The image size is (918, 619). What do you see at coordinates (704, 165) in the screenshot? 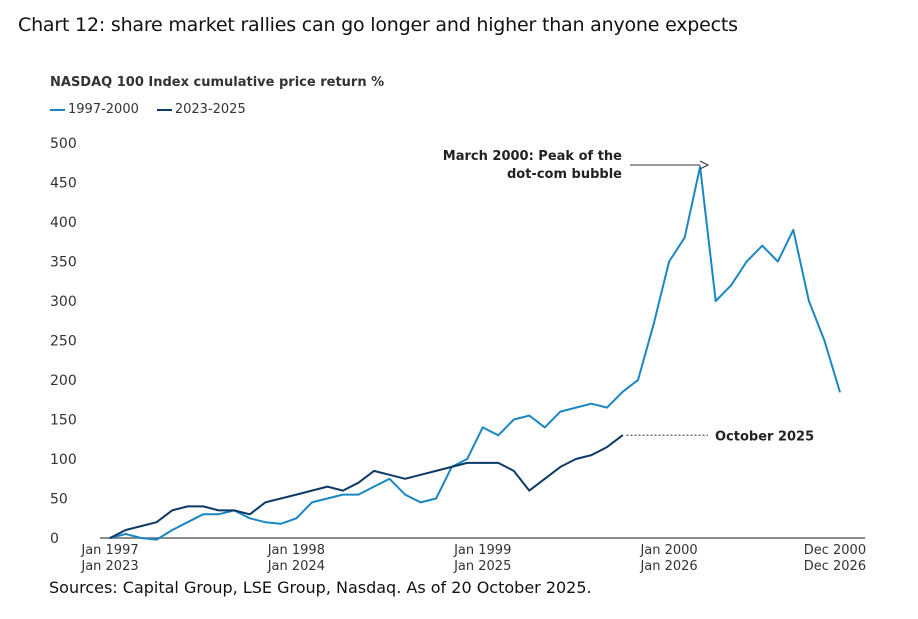
I see `arrow-head-icon` at bounding box center [704, 165].